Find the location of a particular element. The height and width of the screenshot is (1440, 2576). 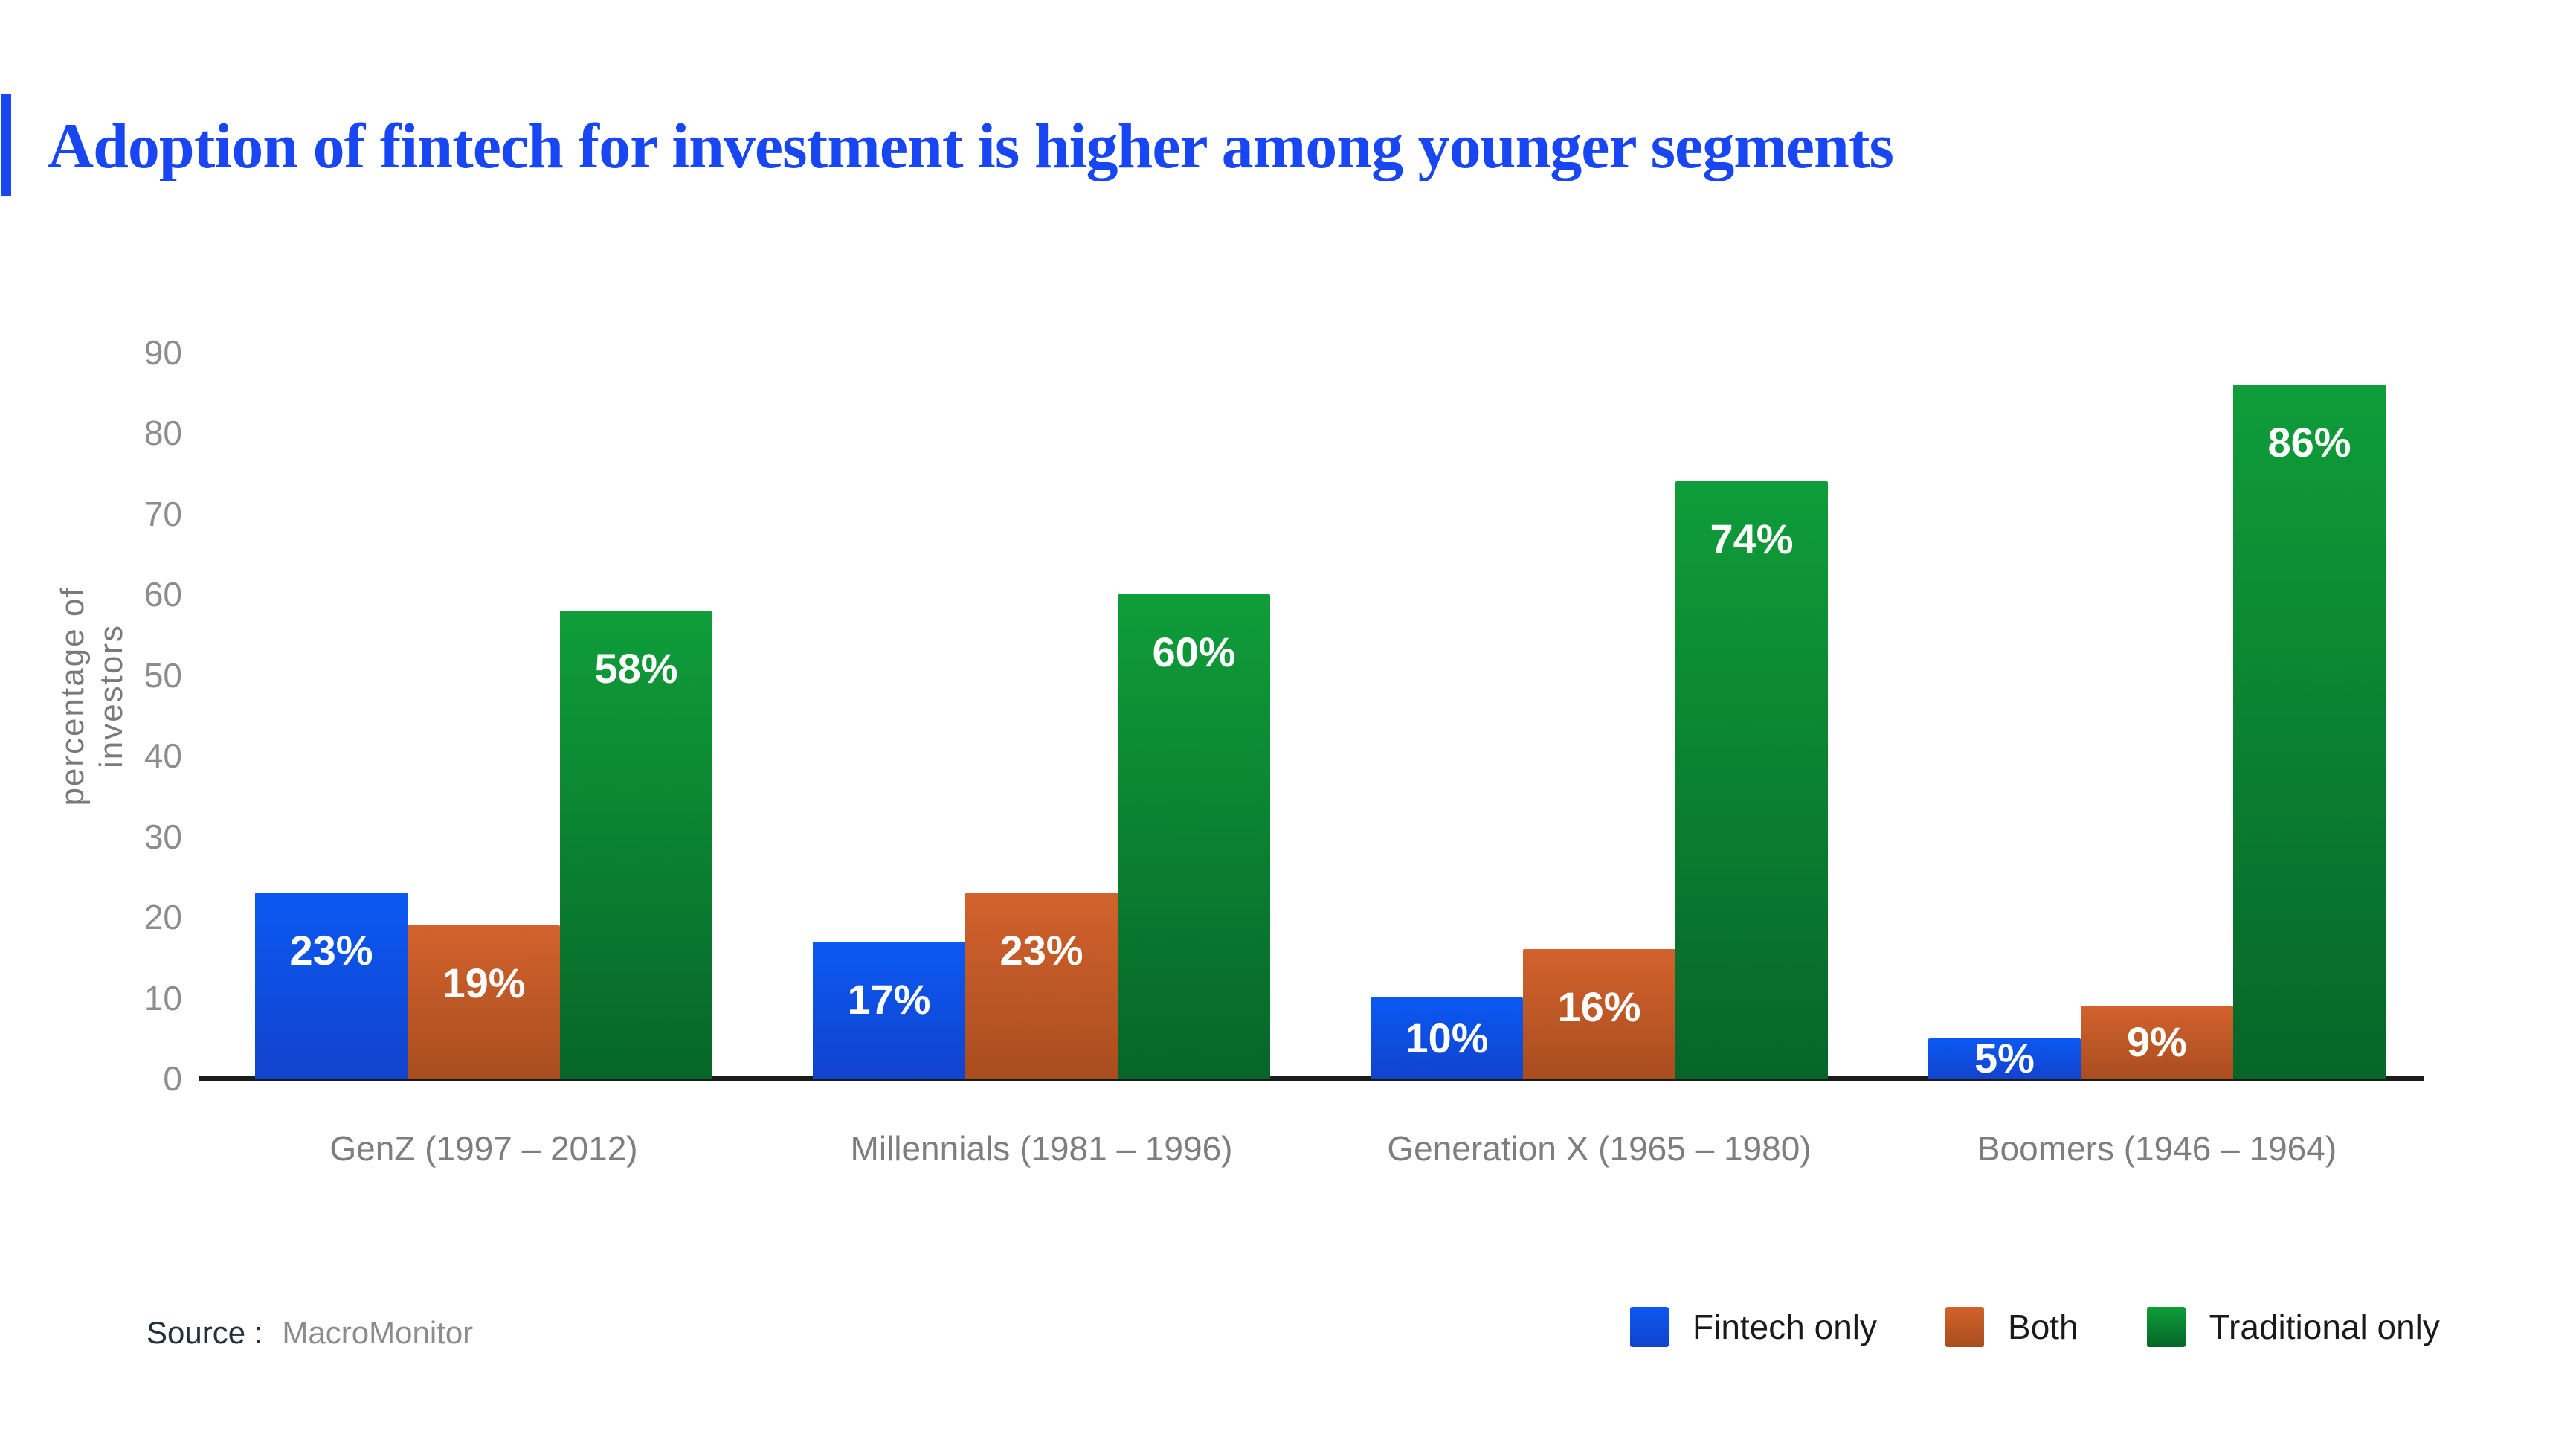

x-axis-line is located at coordinates (1311, 1078).